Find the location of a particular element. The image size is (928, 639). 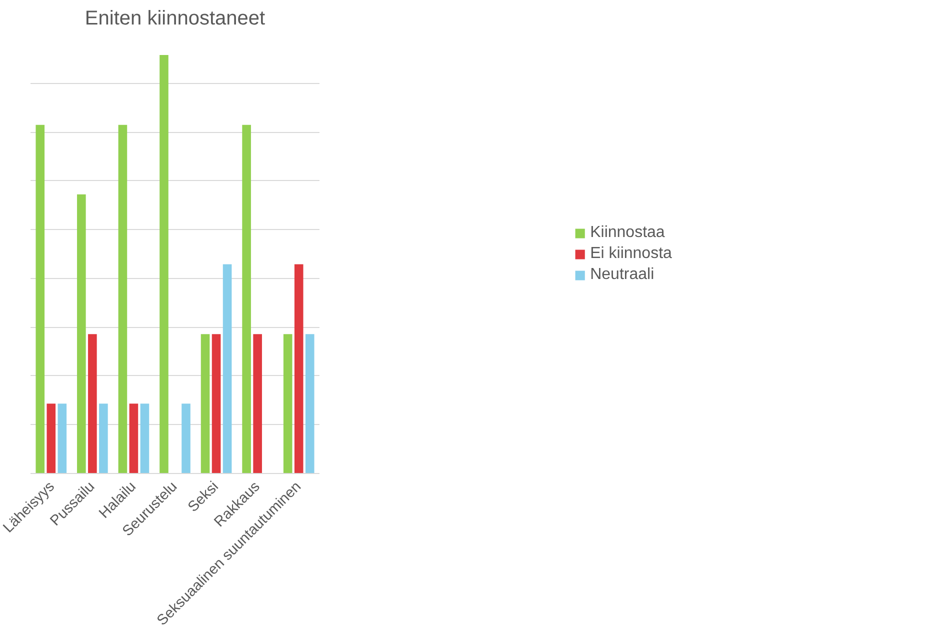

legend-label: Neutraali is located at coordinates (622, 275).